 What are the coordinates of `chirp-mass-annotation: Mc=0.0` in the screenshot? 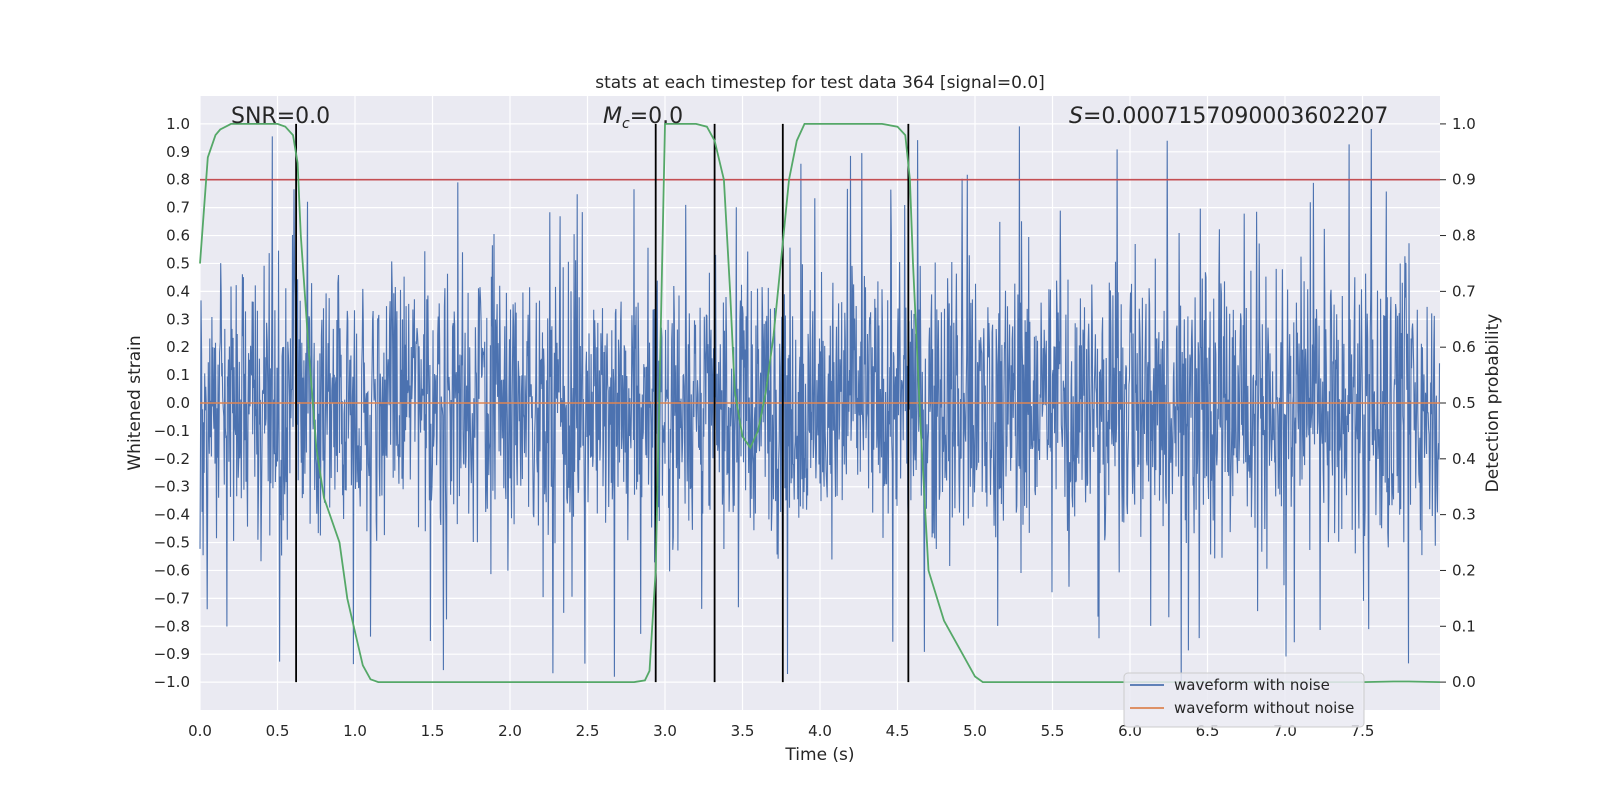 It's located at (643, 118).